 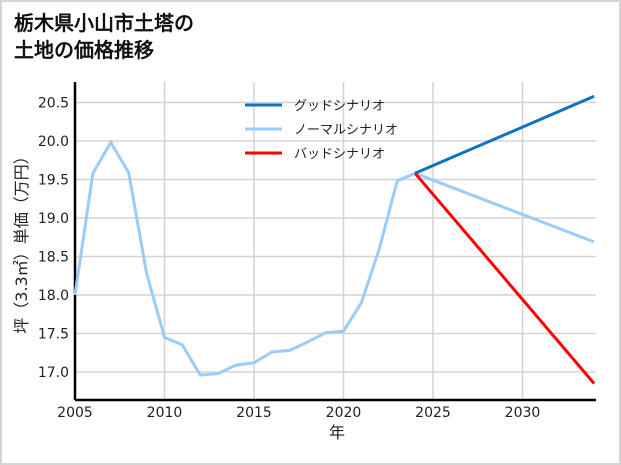 What do you see at coordinates (344, 413) in the screenshot?
I see `x-tick-label: 2020` at bounding box center [344, 413].